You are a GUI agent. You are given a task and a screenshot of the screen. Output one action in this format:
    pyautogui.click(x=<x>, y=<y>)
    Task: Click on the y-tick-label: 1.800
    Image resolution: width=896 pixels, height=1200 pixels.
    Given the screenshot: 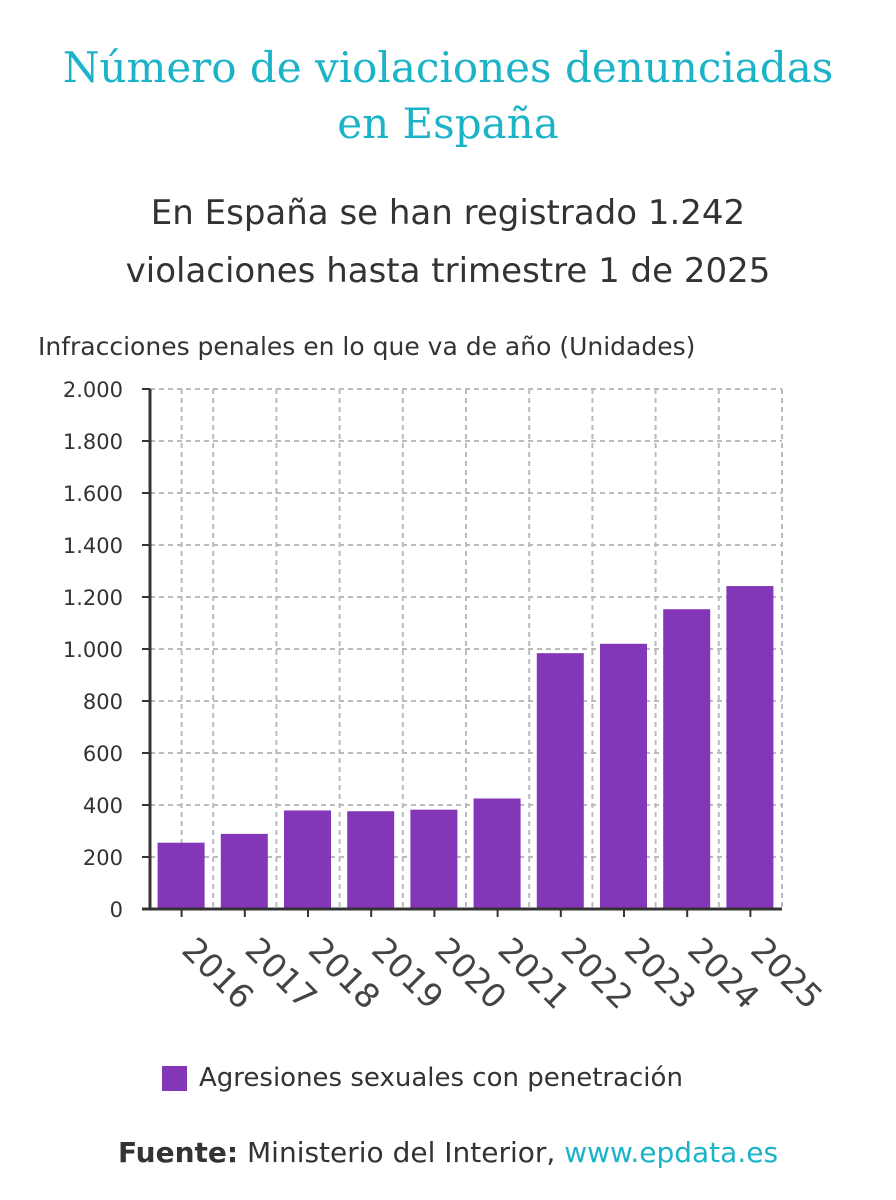 What is the action you would take?
    pyautogui.click(x=93, y=442)
    